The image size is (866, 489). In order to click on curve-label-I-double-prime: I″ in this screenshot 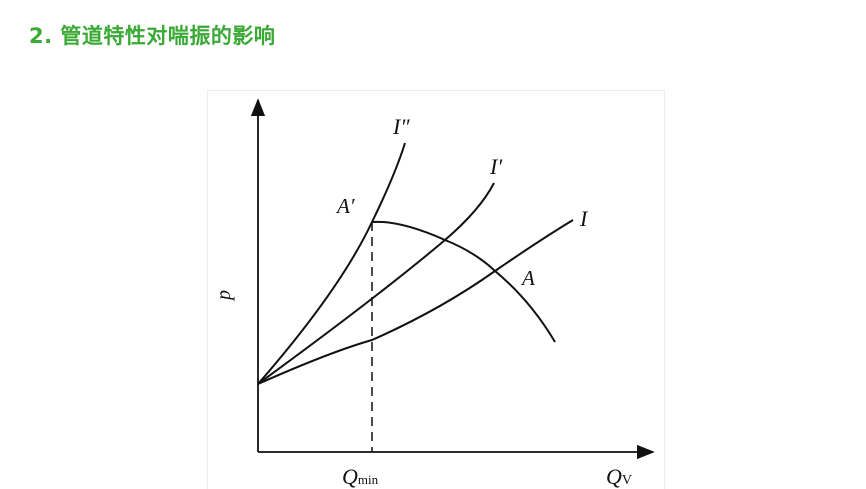, I will do `click(401, 126)`.